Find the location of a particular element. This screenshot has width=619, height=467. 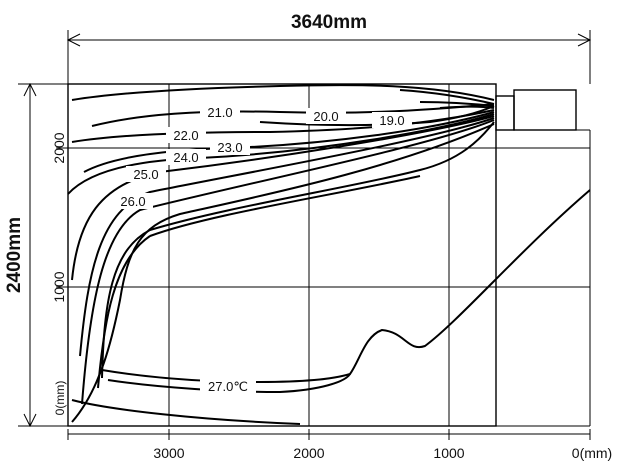

x-tick-2000: 2000 is located at coordinates (308, 453).